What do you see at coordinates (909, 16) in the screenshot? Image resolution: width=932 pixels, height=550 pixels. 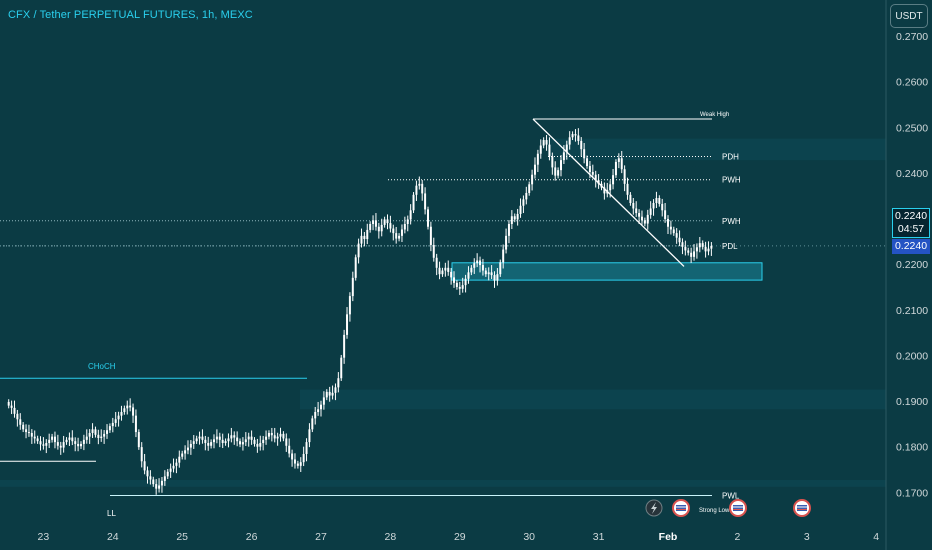 I see `currency-button: USDT` at bounding box center [909, 16].